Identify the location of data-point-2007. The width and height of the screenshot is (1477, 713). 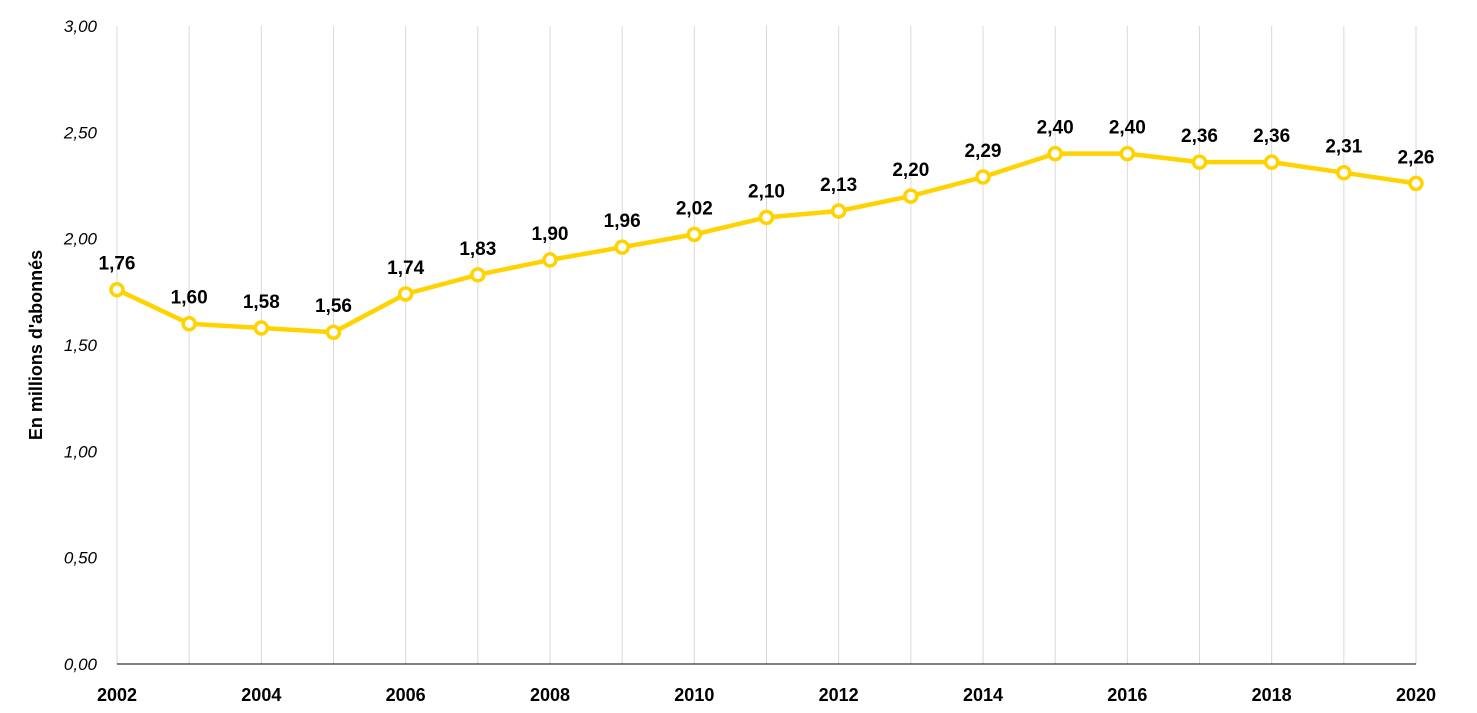
(478, 275).